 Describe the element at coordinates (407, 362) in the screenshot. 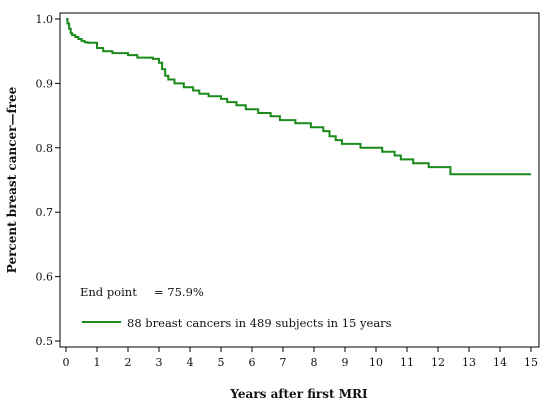

I see `x-tick-label: 11` at that location.